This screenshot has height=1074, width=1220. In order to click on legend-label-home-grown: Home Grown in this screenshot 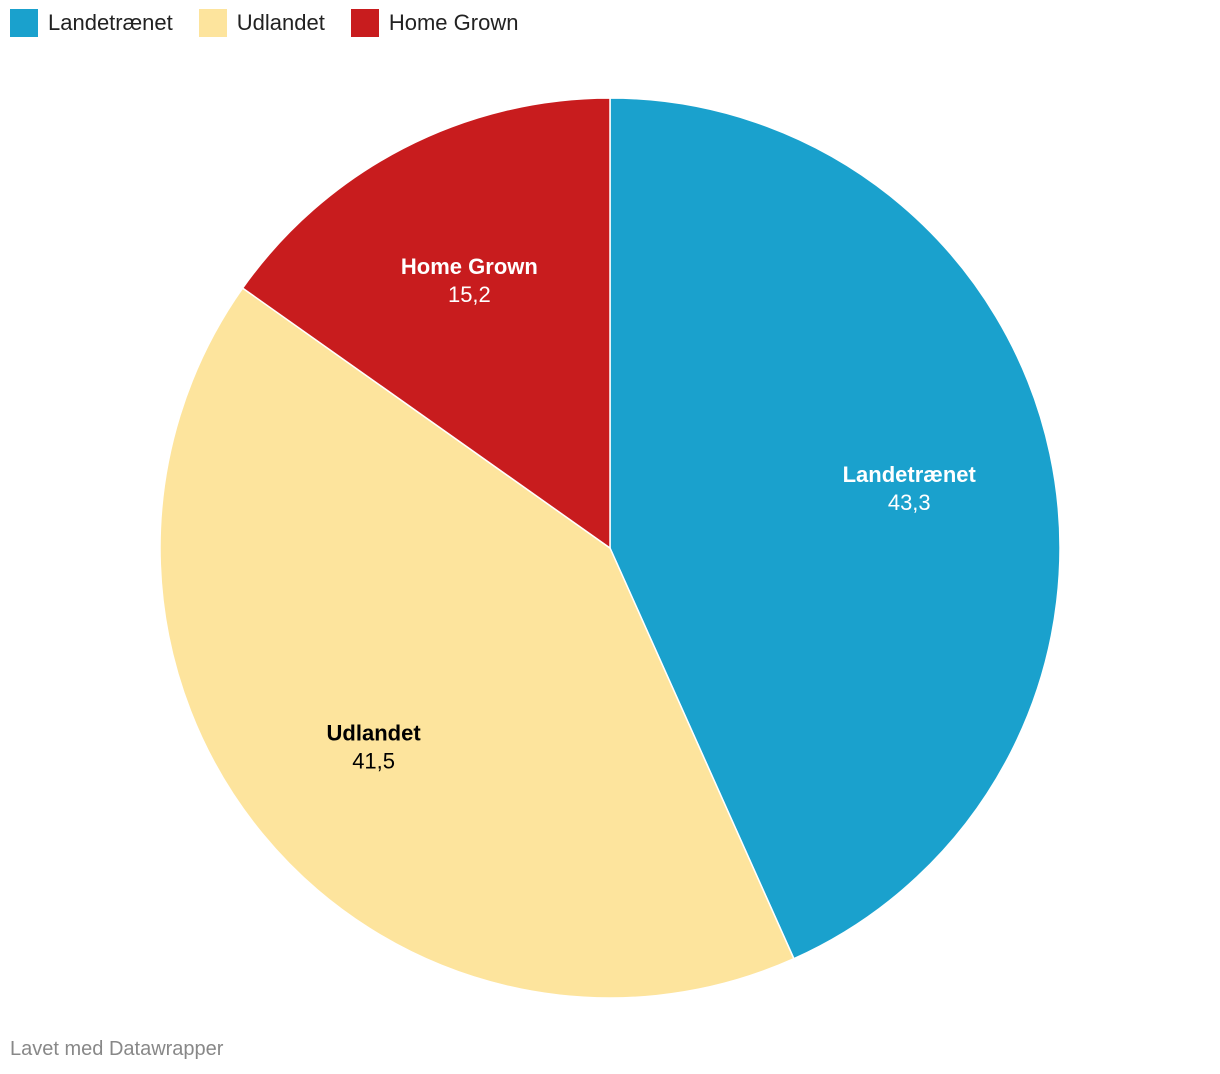, I will do `click(453, 22)`.